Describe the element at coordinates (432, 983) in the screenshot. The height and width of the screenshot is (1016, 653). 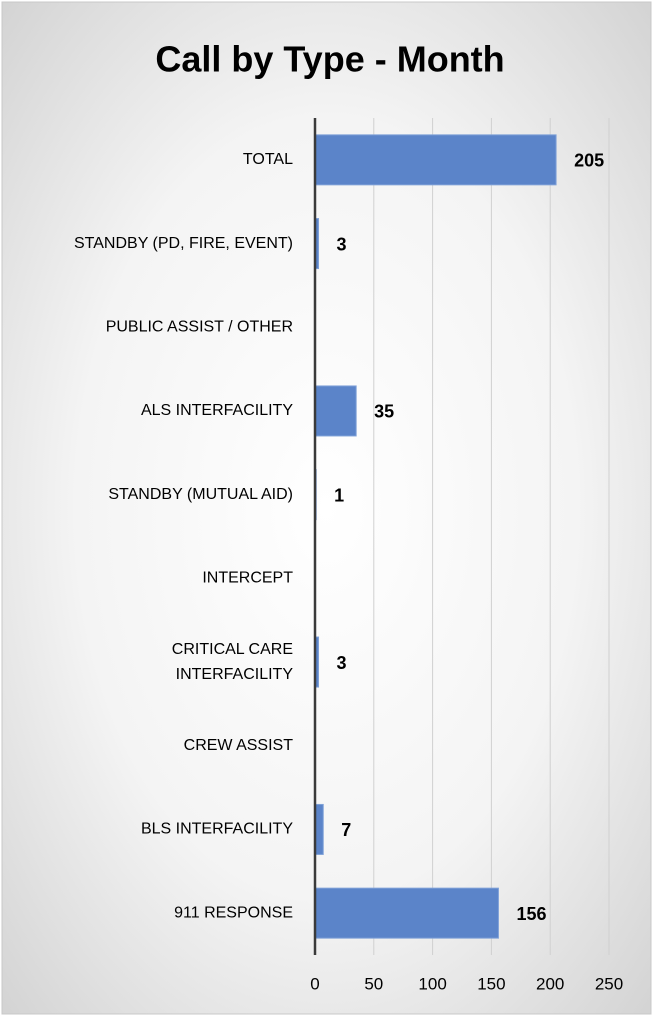
I see `x-tick-label: 100` at that location.